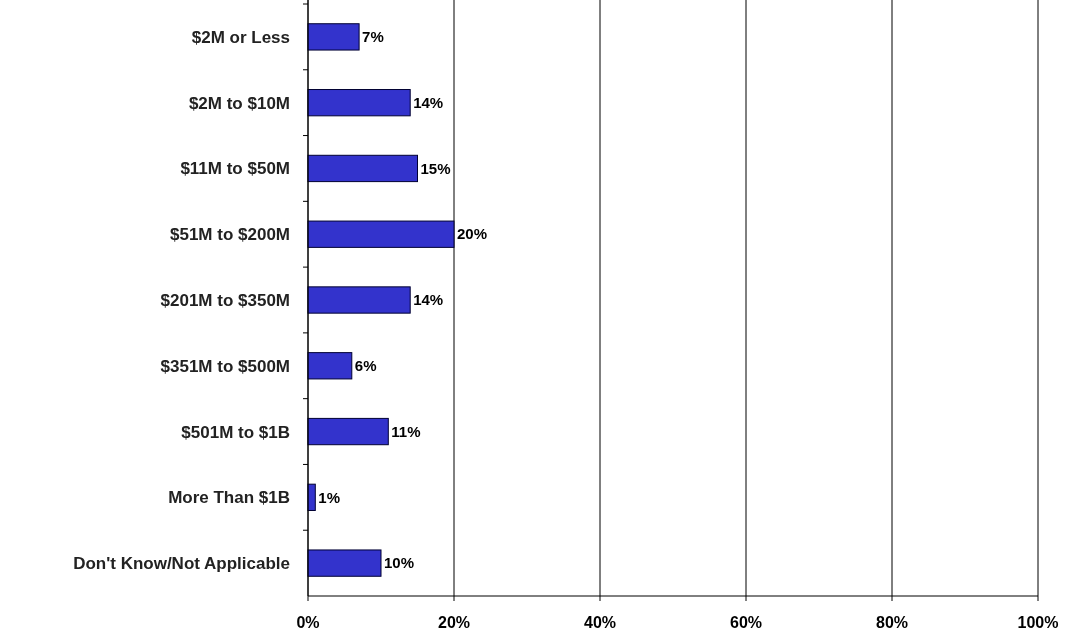  I want to click on data-label: 20%, so click(472, 234).